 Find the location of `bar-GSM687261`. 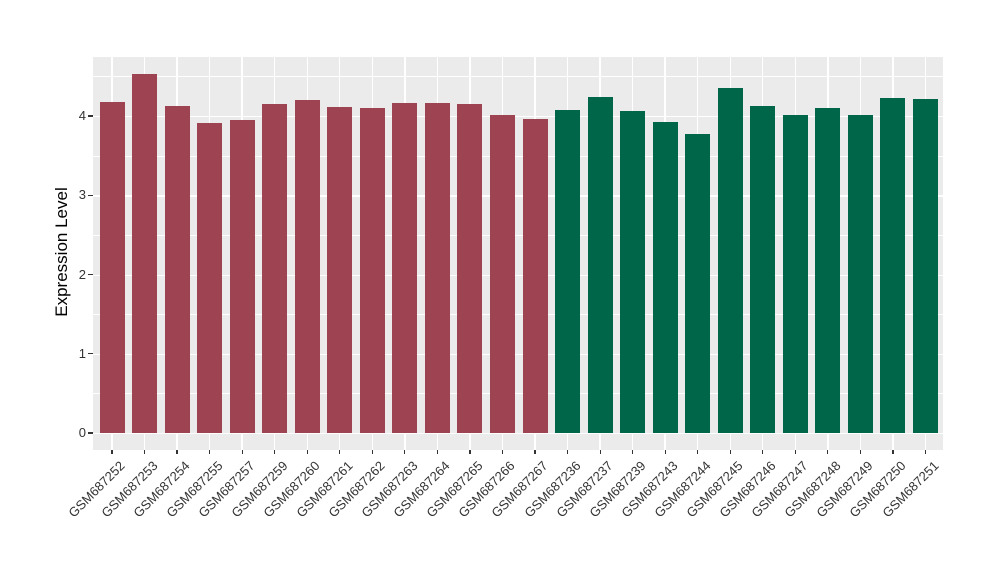

bar-GSM687261 is located at coordinates (340, 270).